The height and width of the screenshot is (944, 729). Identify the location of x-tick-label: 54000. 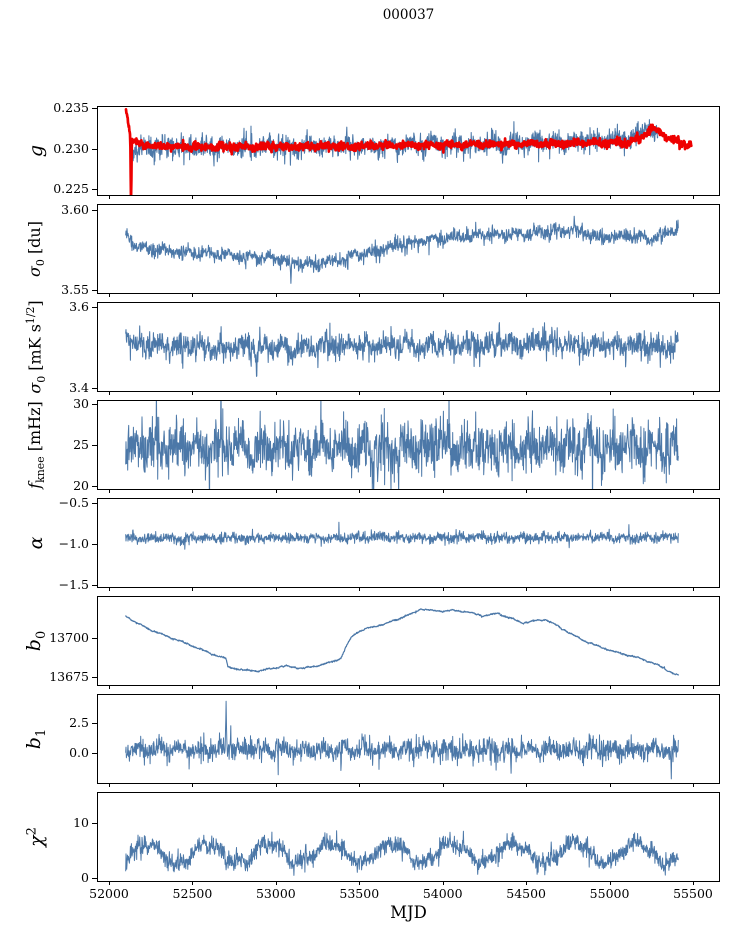
(442, 893).